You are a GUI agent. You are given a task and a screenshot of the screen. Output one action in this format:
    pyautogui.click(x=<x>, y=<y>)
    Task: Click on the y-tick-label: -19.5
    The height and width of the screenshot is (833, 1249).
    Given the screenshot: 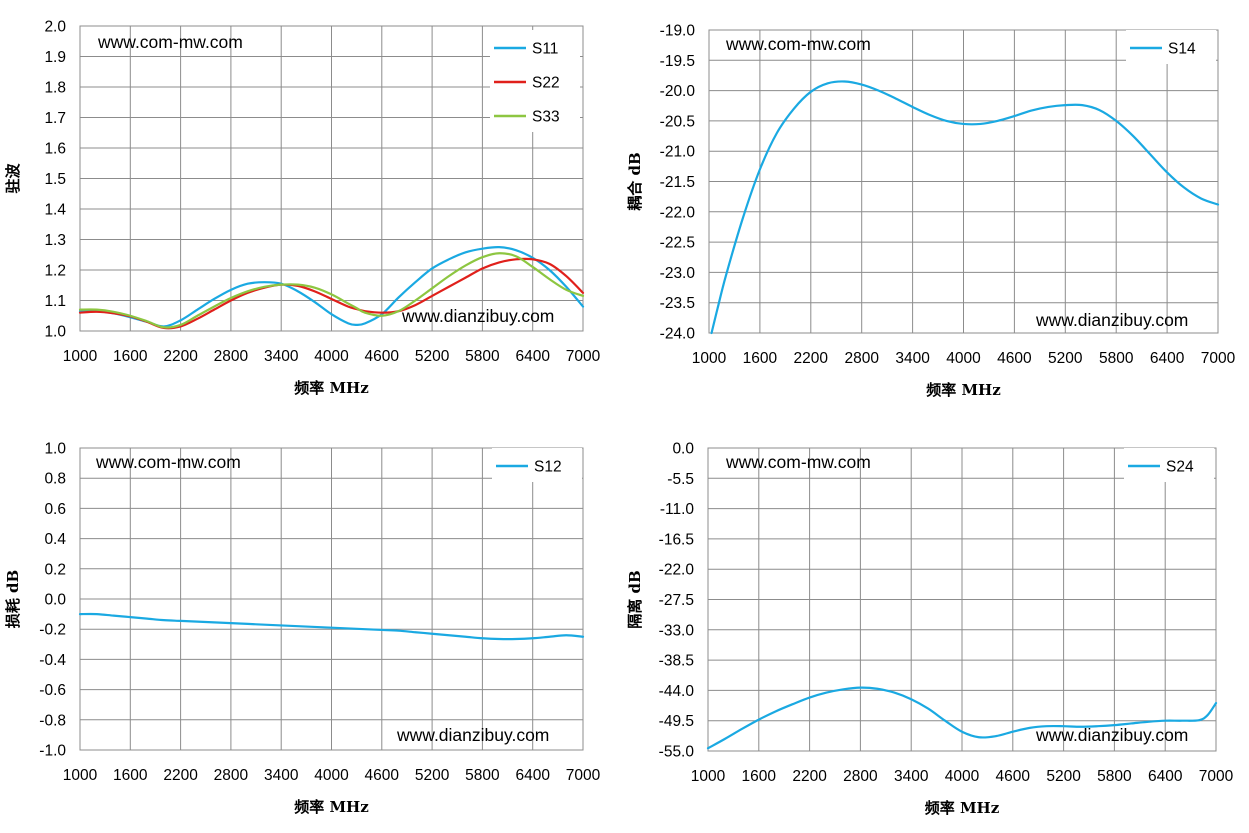 What is the action you would take?
    pyautogui.click(x=677, y=61)
    